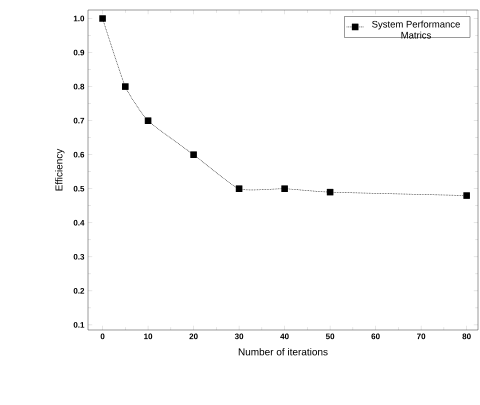 This screenshot has height=405, width=480. What do you see at coordinates (59, 169) in the screenshot?
I see `y-axis-title: Efficiency` at bounding box center [59, 169].